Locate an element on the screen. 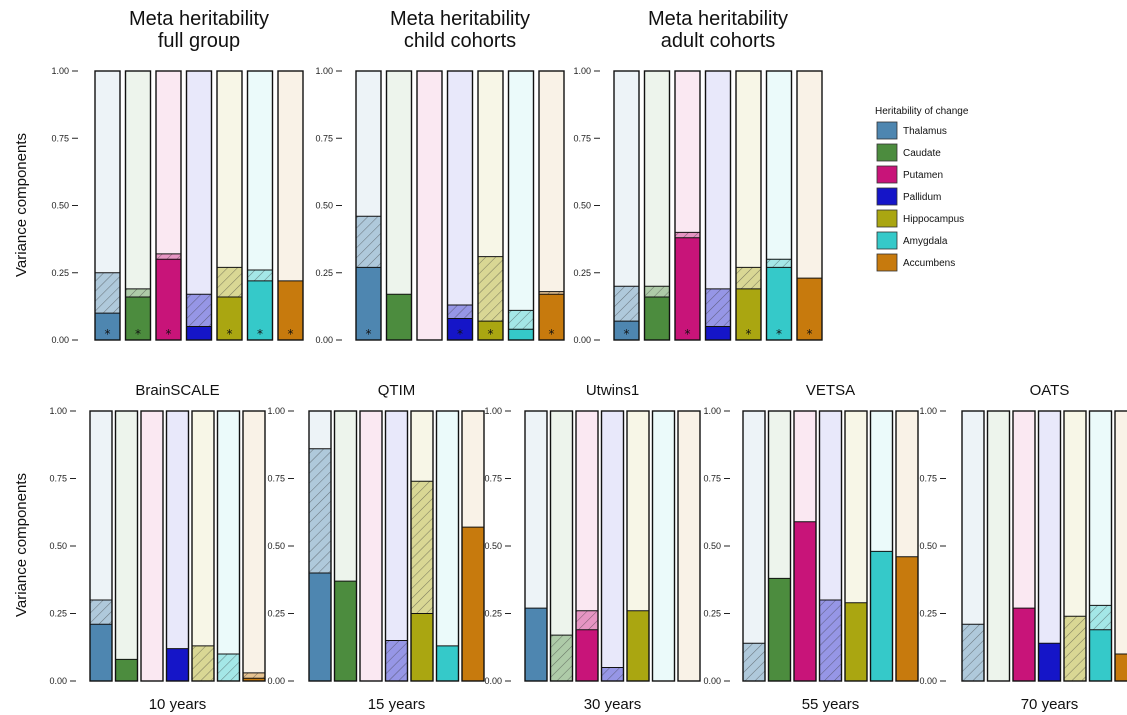 Image resolution: width=1127 pixels, height=715 pixels. bar-caudate is located at coordinates (126, 546).